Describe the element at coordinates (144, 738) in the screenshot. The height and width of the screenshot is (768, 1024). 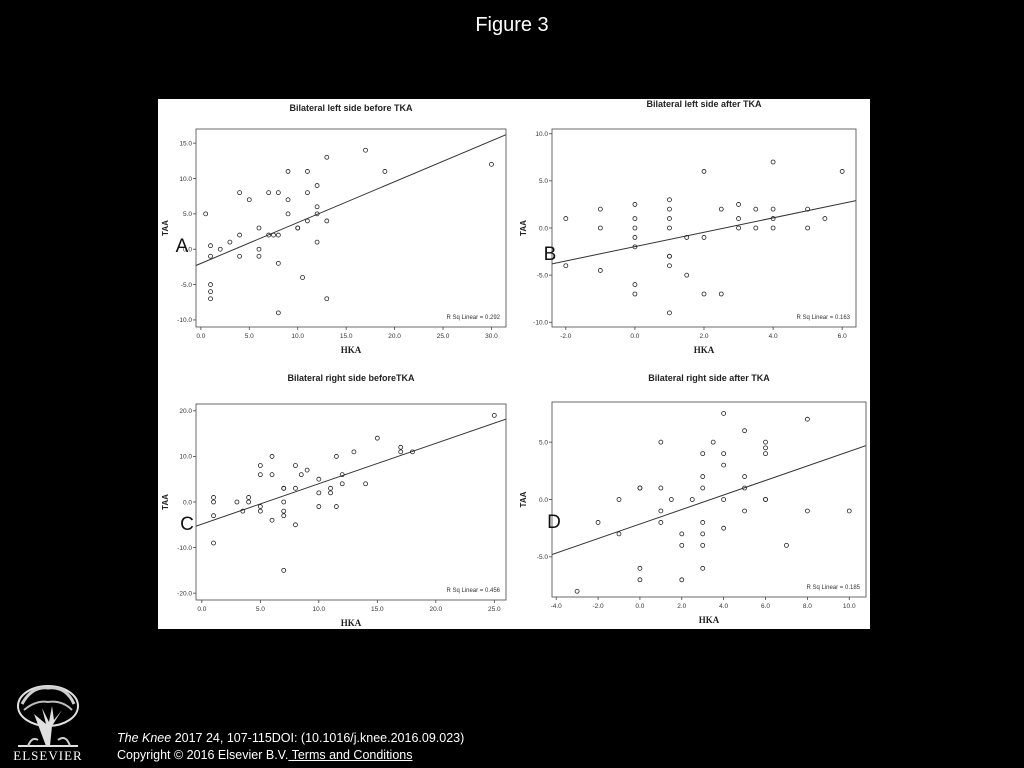
I see `journal-name: The Knee` at that location.